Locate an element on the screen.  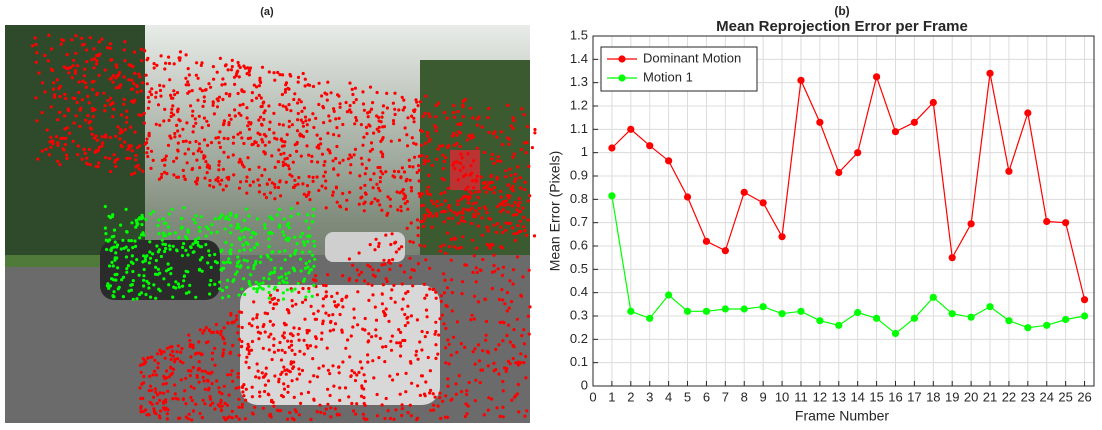
x-axis-label: Frame Number is located at coordinates (842, 416).